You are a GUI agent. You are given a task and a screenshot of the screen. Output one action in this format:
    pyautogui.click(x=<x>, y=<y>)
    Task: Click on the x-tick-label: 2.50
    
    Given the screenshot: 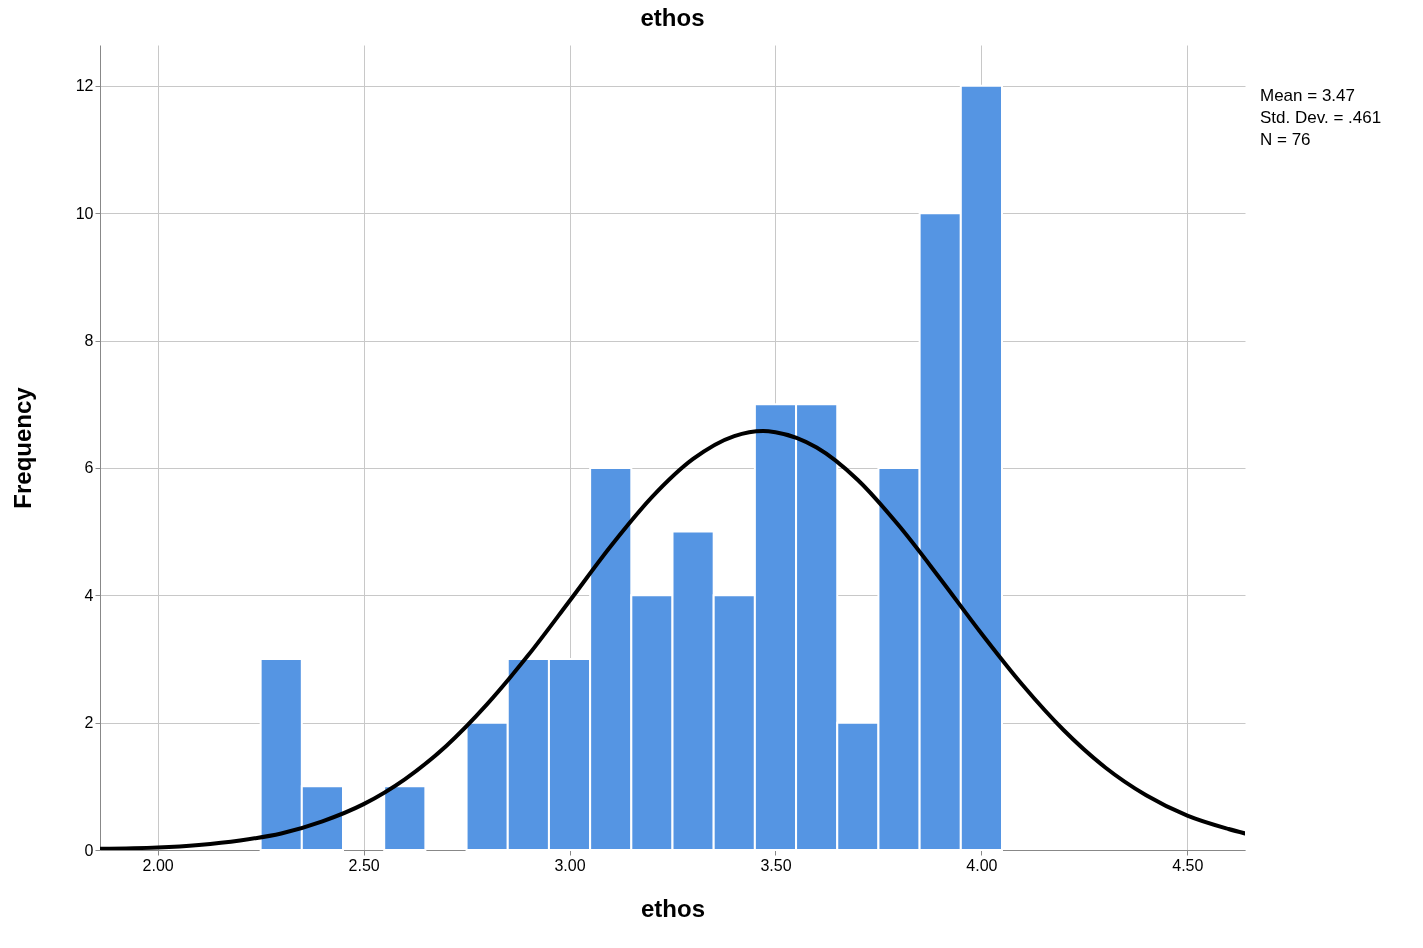 What is the action you would take?
    pyautogui.click(x=364, y=865)
    